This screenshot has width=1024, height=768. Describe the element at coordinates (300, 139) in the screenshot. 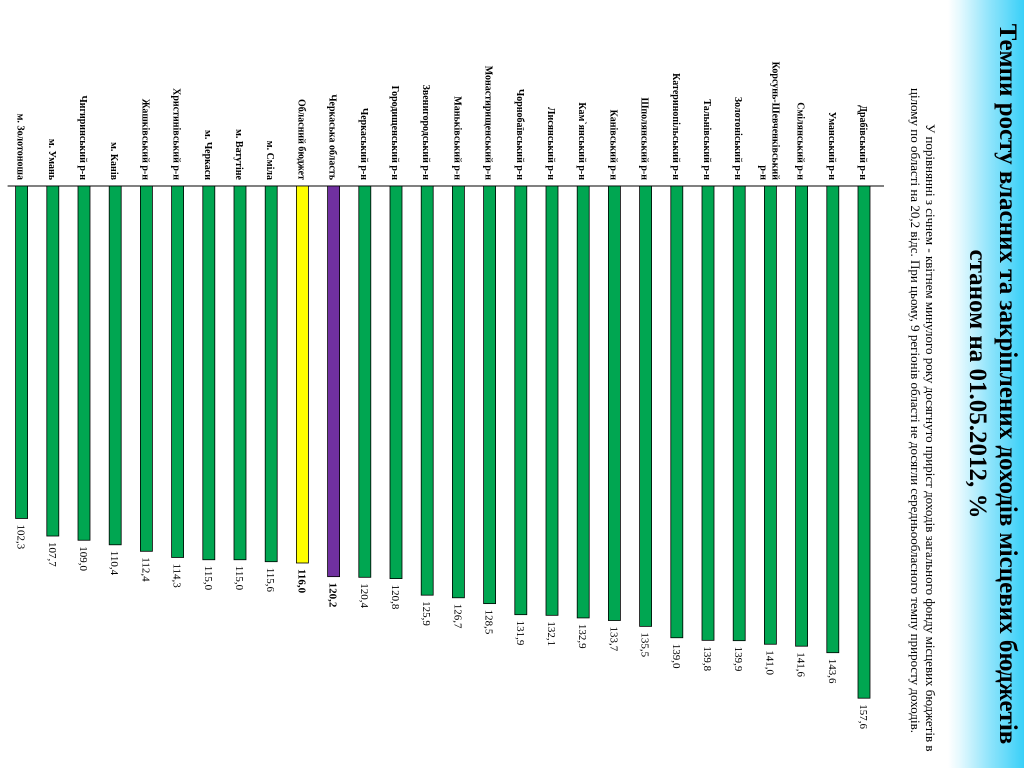

I see `category-label: Обласний бюджет` at that location.